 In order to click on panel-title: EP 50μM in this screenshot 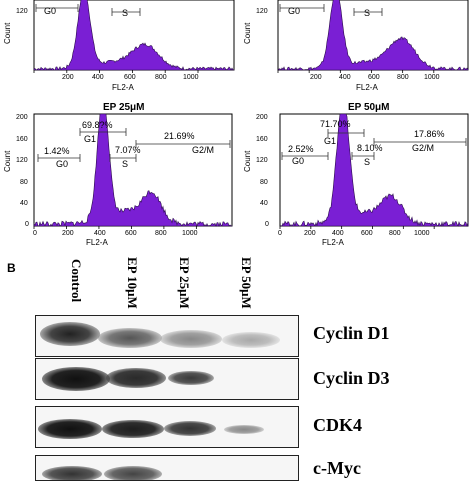, I will do `click(369, 107)`.